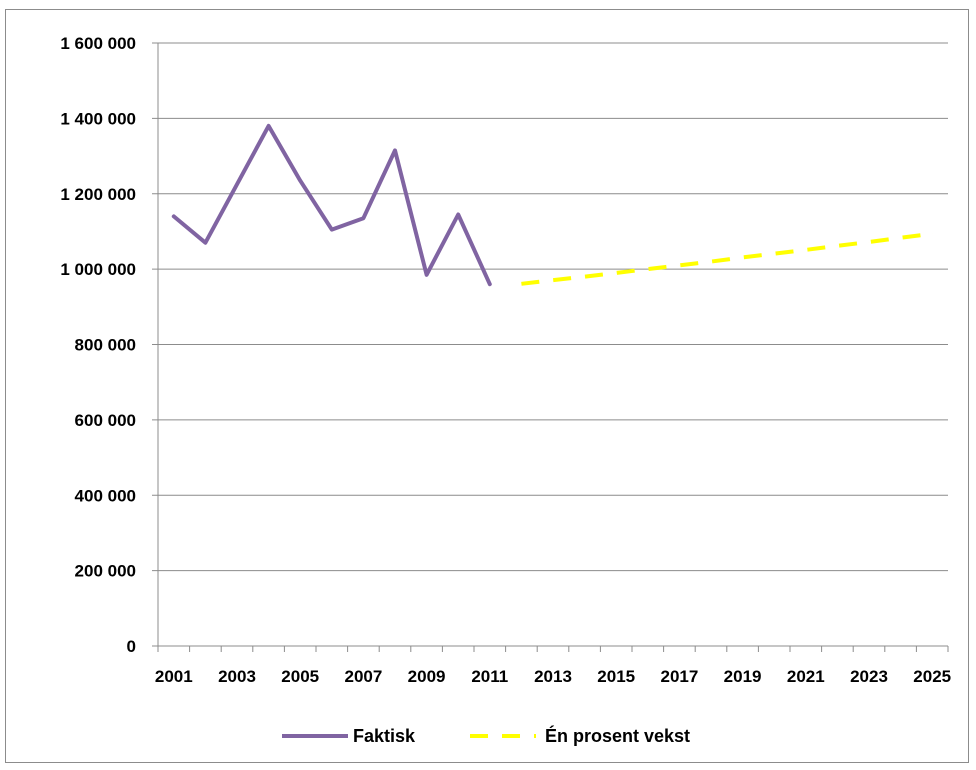  Describe the element at coordinates (131, 646) in the screenshot. I see `y-tick-label: 0` at that location.